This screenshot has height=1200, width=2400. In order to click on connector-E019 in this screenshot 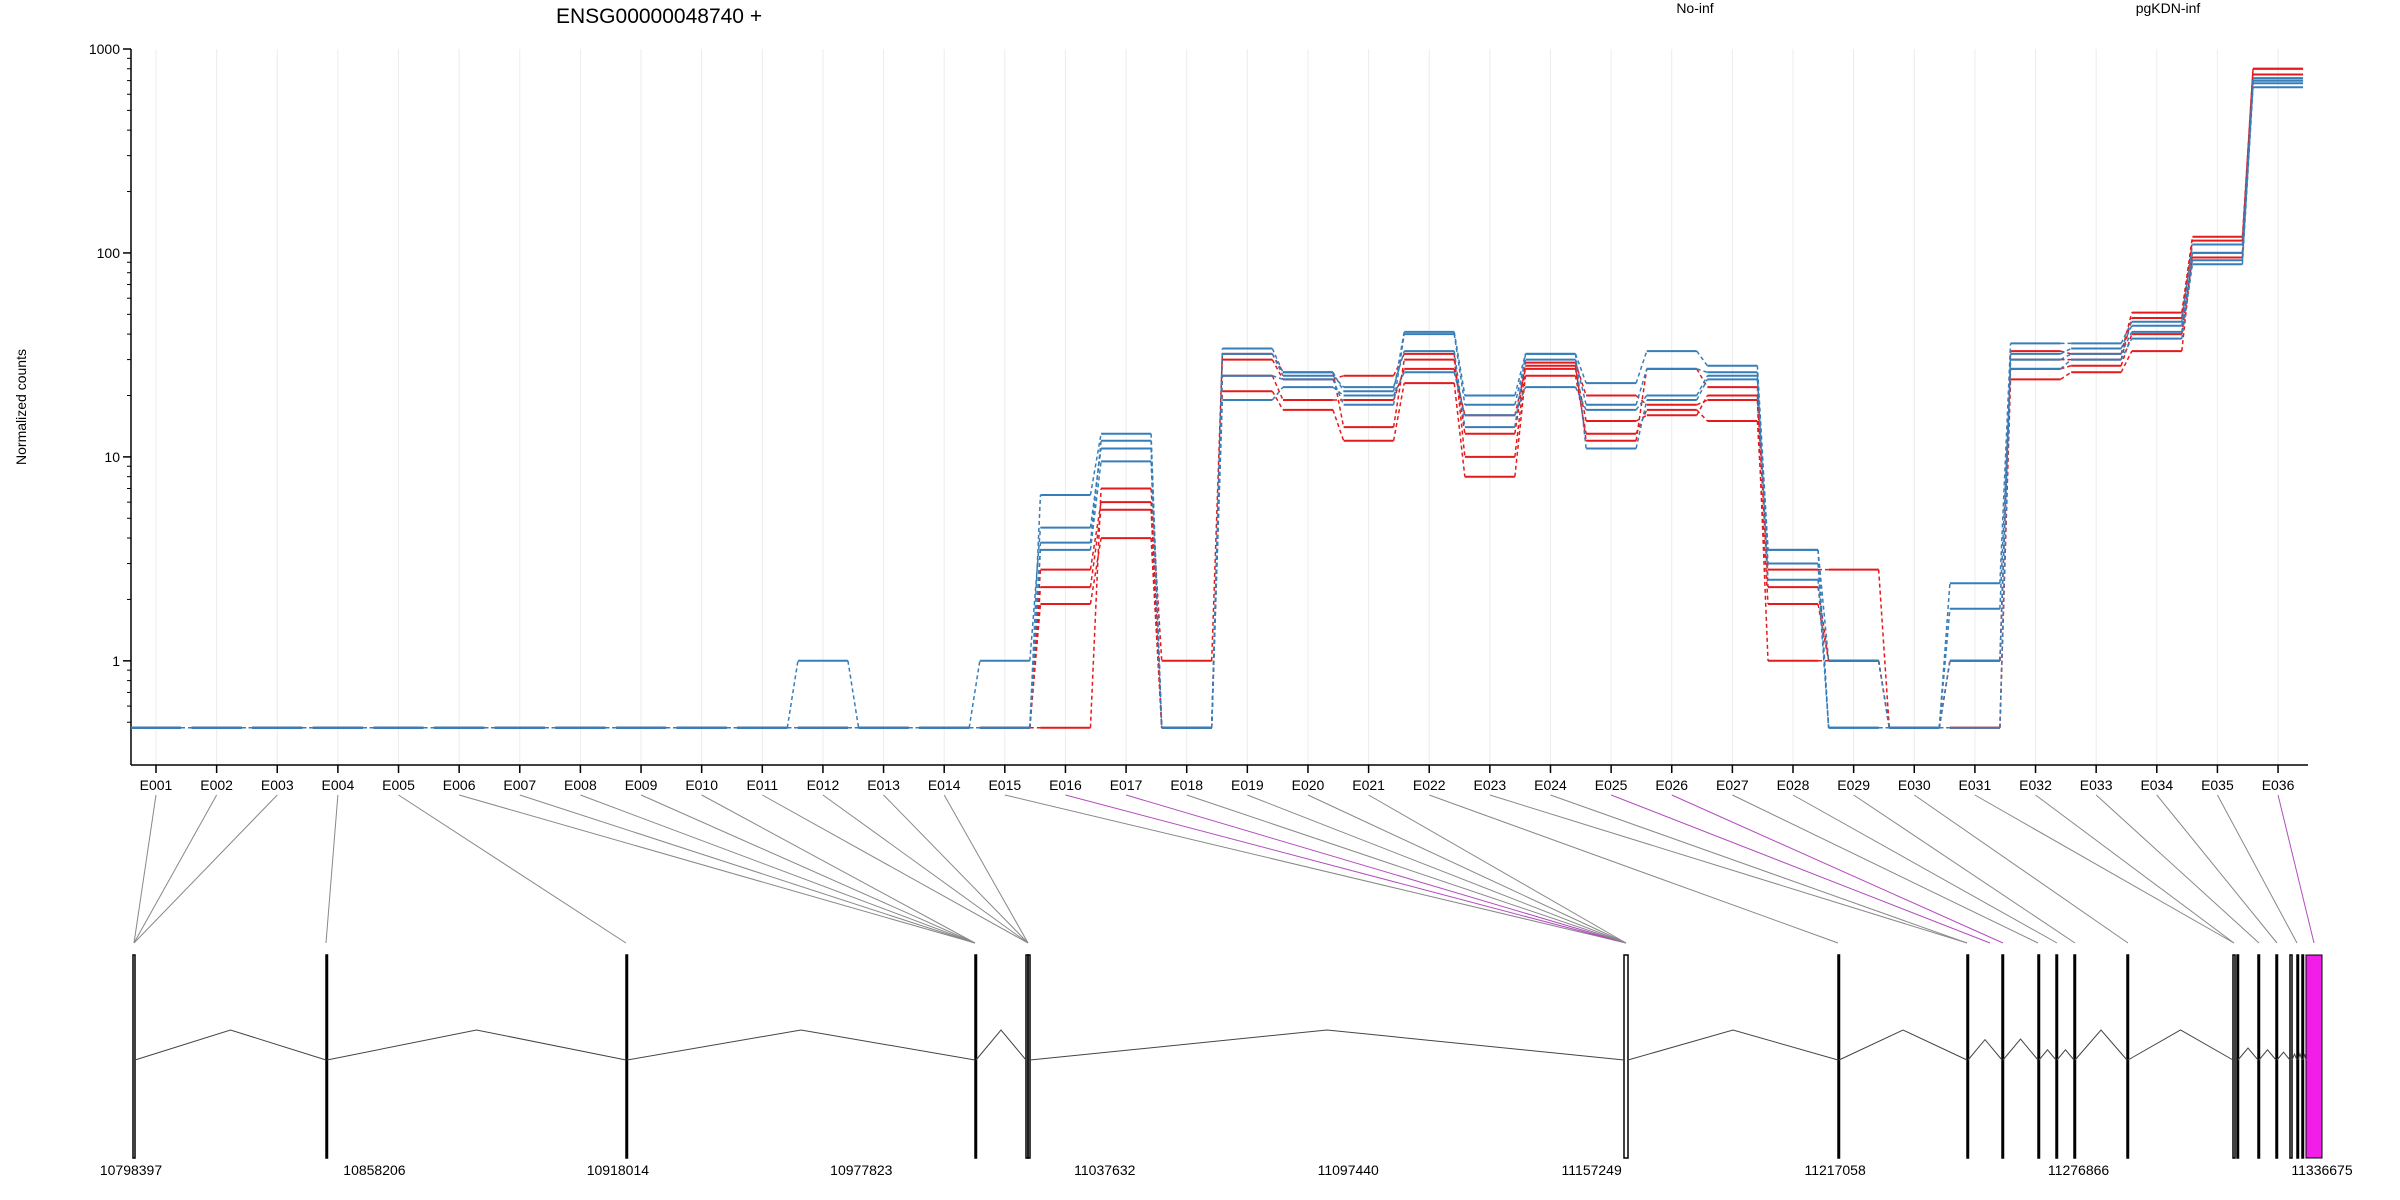, I will do `click(1437, 869)`.